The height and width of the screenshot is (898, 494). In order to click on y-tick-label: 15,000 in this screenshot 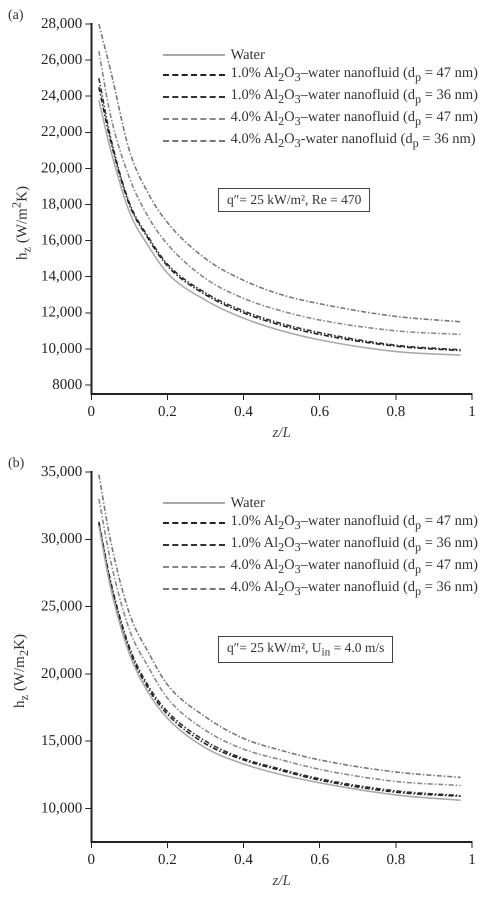, I will do `click(61, 741)`.